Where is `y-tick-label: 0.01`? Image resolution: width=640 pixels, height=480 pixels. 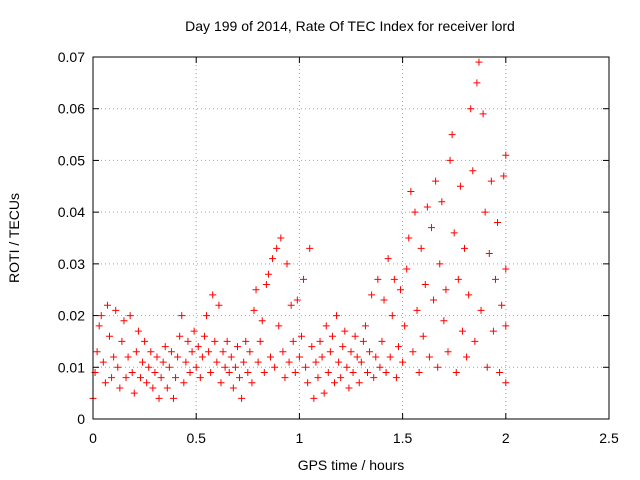
y-tick-label: 0.01 is located at coordinates (71, 367).